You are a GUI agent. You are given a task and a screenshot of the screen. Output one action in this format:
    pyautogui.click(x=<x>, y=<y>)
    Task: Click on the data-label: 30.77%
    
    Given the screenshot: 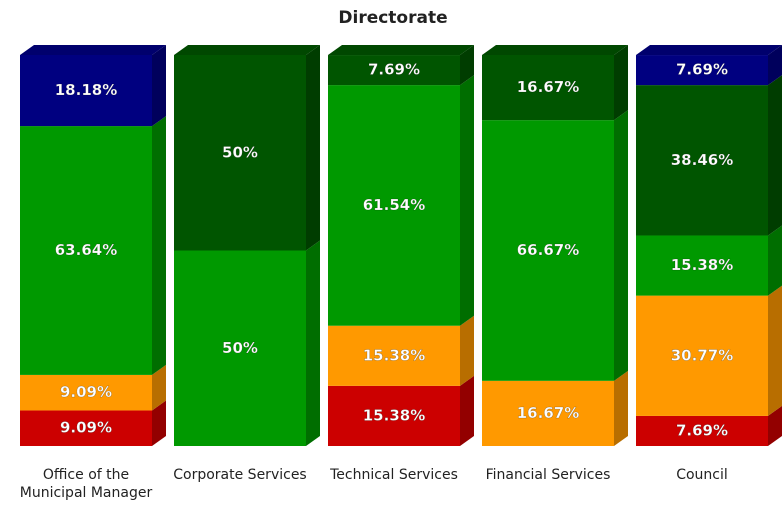 What is the action you would take?
    pyautogui.click(x=702, y=355)
    